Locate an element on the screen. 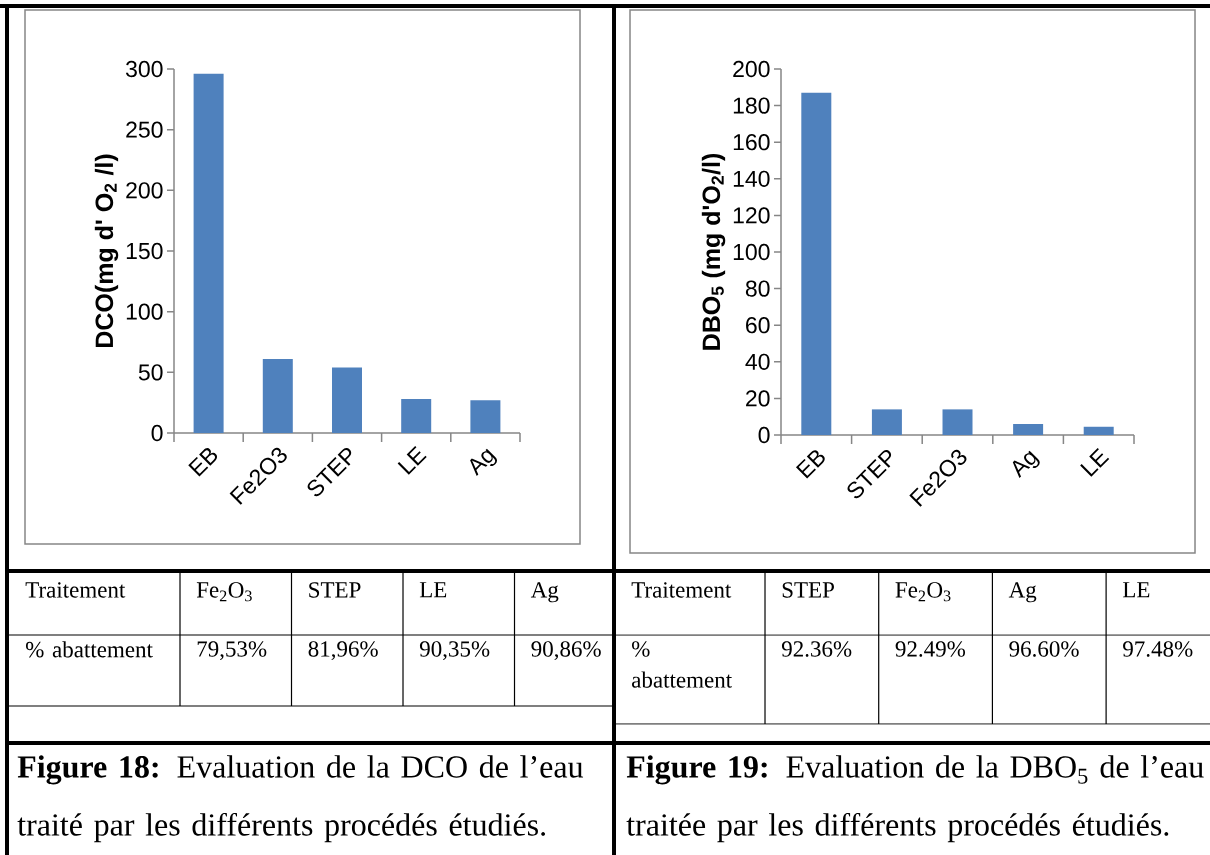 The width and height of the screenshot is (1210, 855). y-axis-title: DCO(mg d' O$_{2}$ /l) is located at coordinates (106, 250).